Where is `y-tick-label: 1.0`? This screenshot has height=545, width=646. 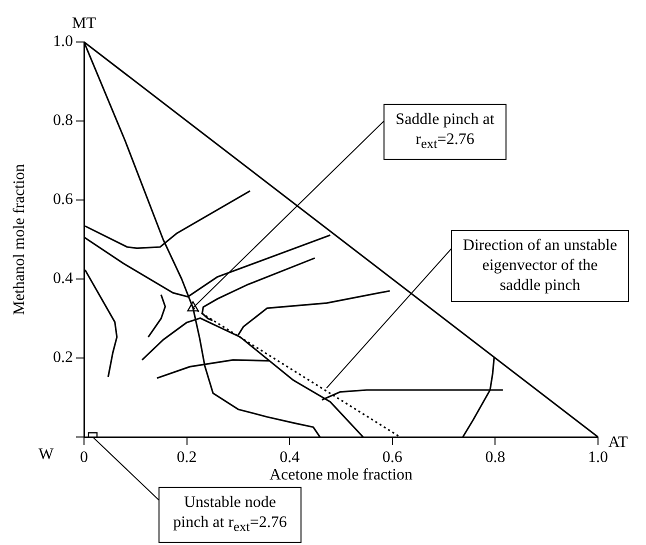
y-tick-label: 1.0 is located at coordinates (63, 41).